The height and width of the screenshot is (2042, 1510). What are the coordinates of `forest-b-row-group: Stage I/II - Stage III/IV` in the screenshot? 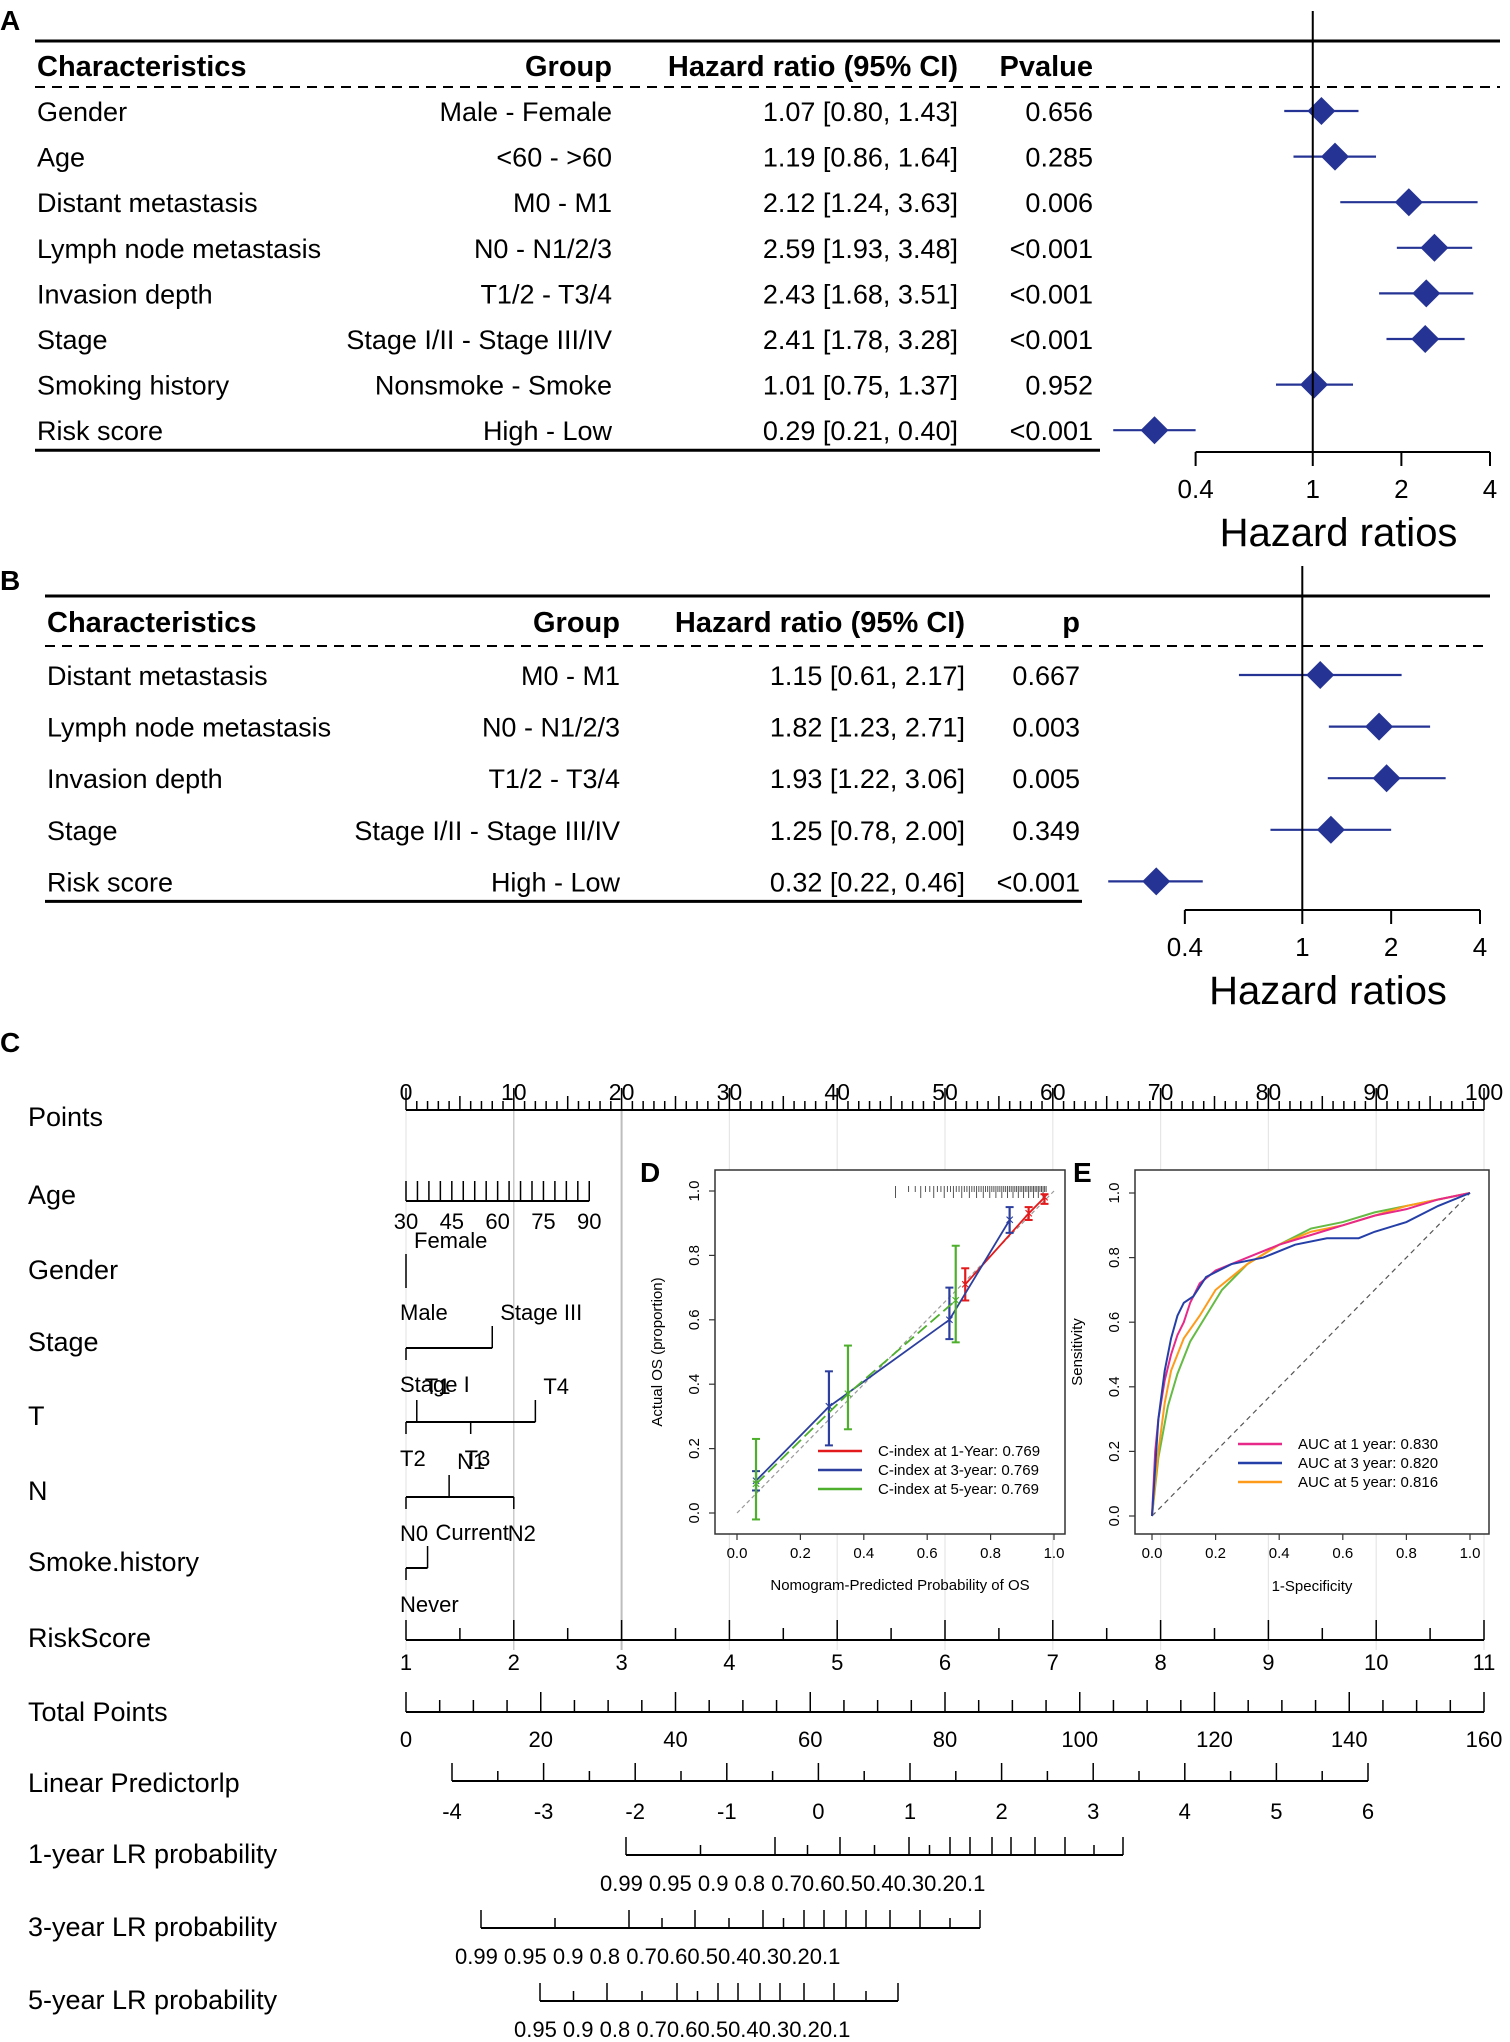 It's located at (487, 831).